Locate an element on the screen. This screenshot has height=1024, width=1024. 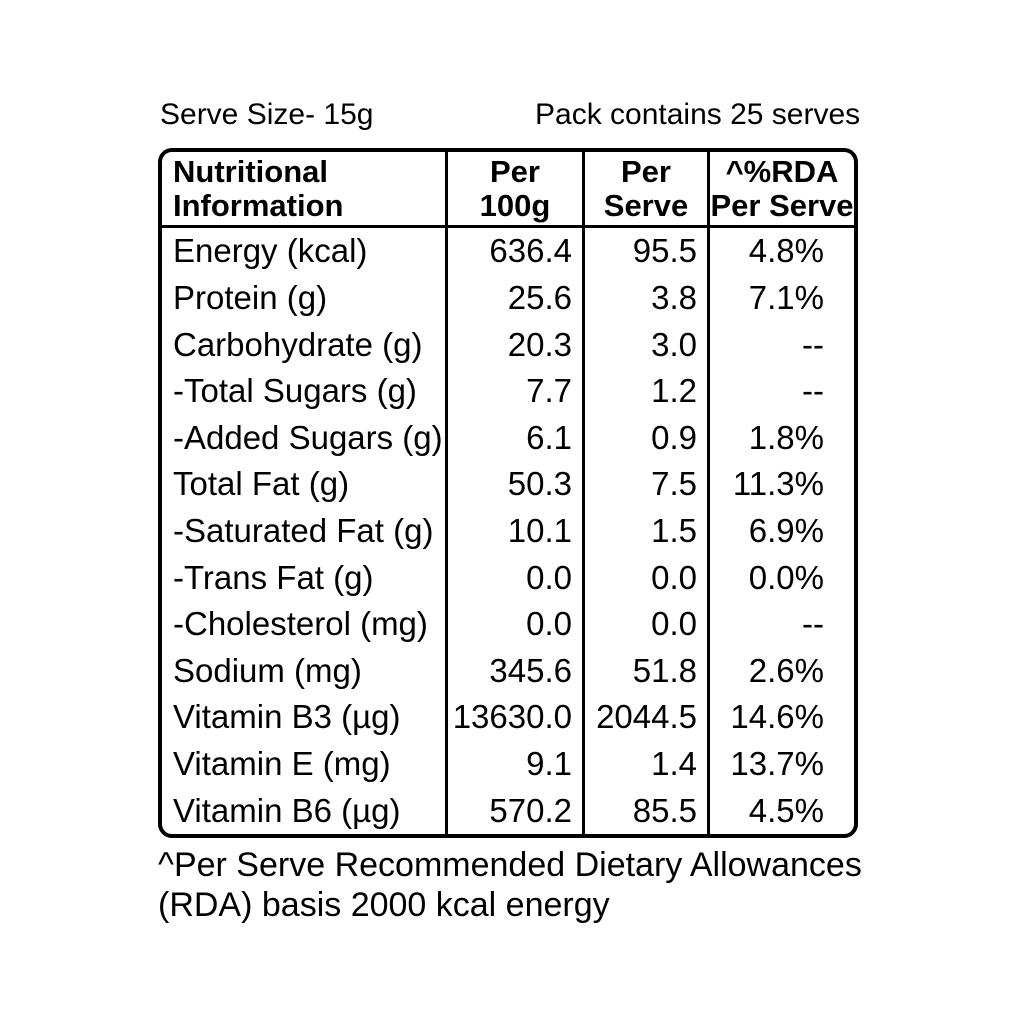
column-header-per-100g: Per 100g is located at coordinates (516, 190).